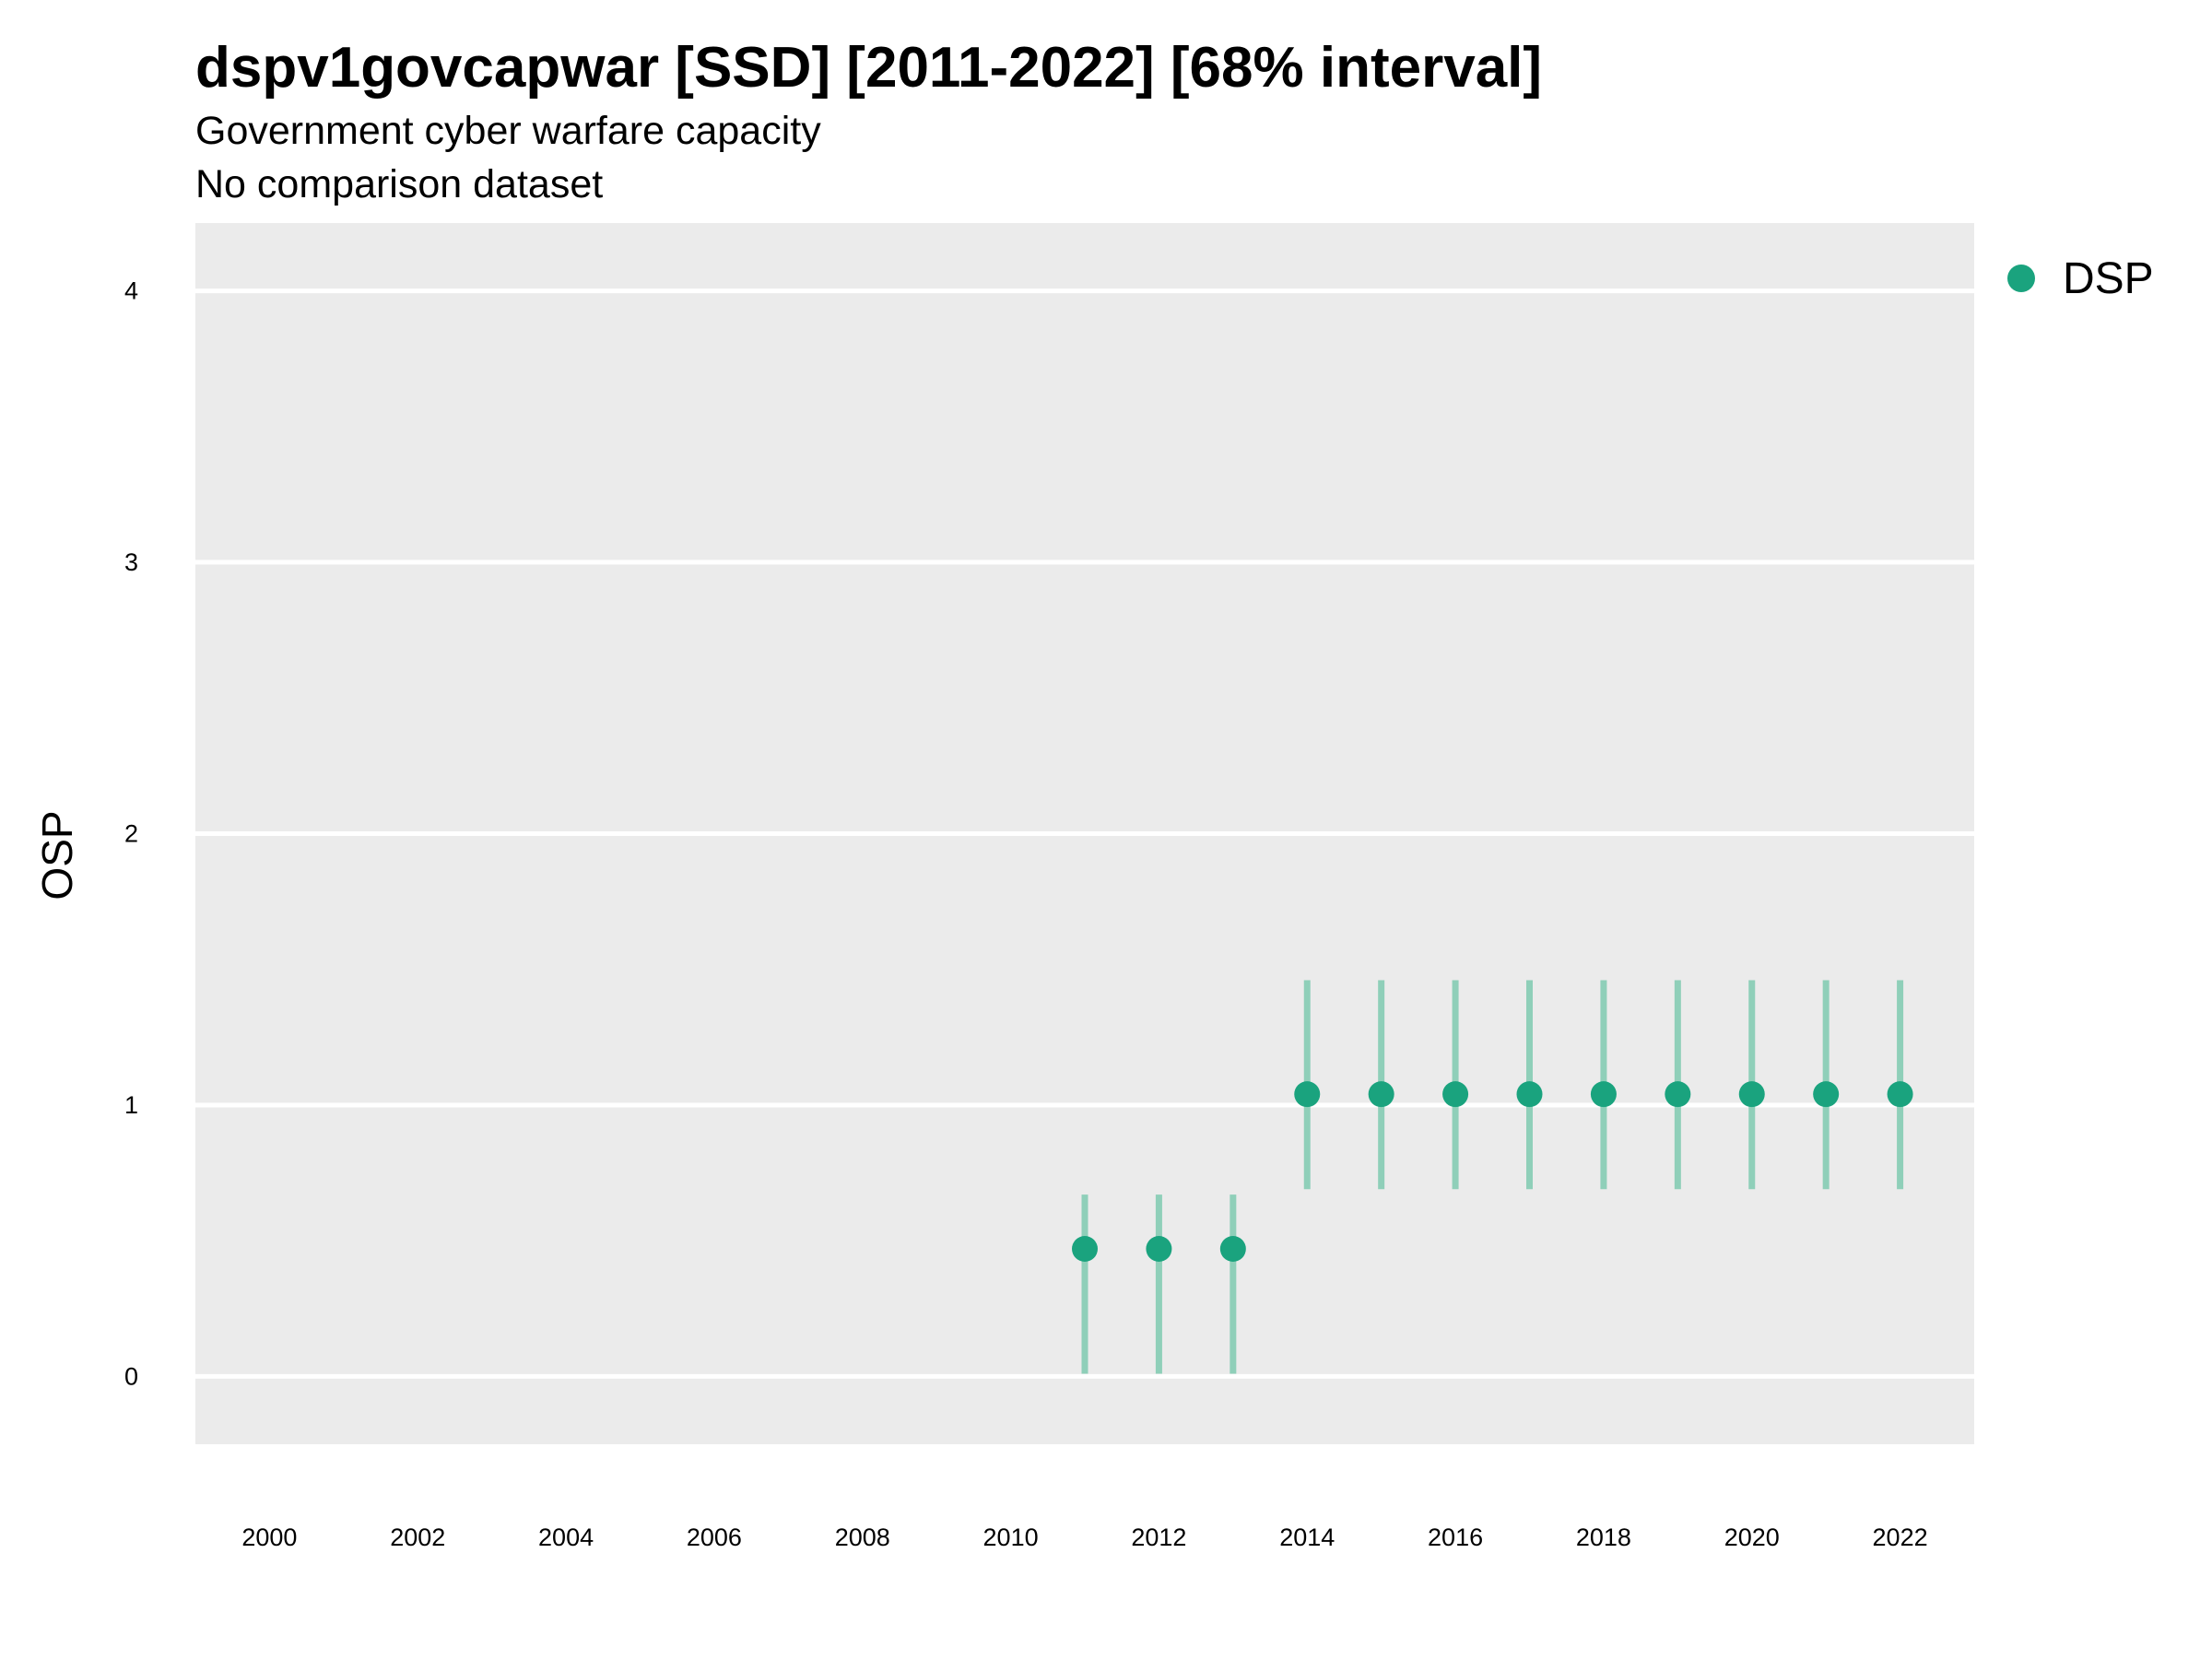 The width and height of the screenshot is (2212, 1659). Describe the element at coordinates (2021, 278) in the screenshot. I see `legend-marker-dsp` at that location.